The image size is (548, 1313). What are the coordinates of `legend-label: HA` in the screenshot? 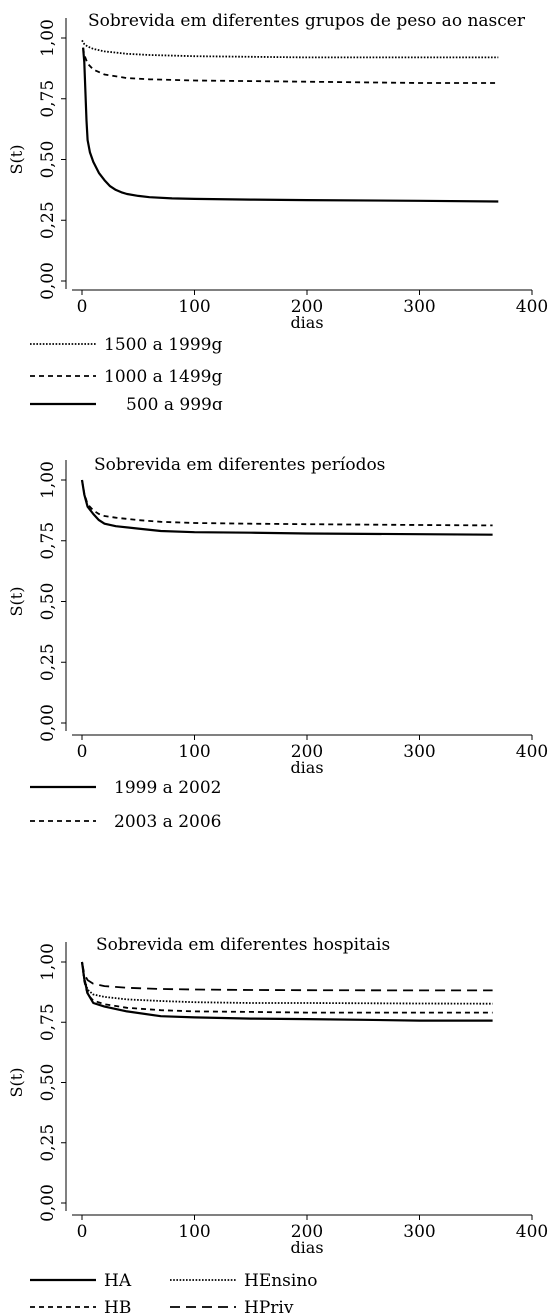 It's located at (118, 1281).